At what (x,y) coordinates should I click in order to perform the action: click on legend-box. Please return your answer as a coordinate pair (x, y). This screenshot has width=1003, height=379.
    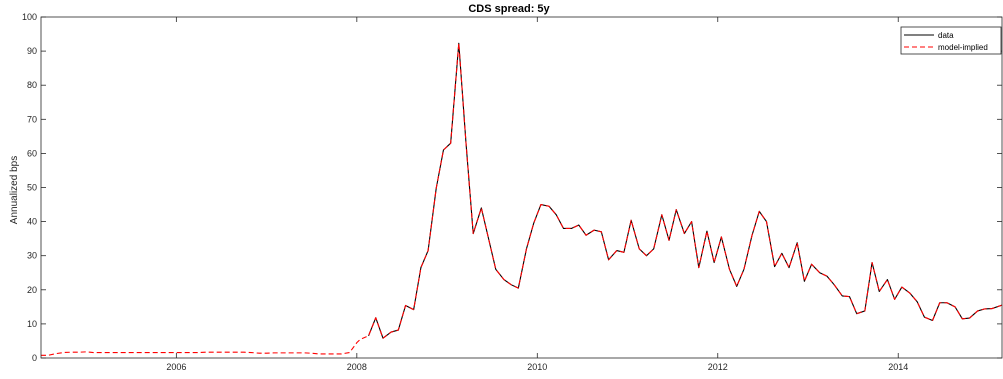
    Looking at the image, I should click on (951, 40).